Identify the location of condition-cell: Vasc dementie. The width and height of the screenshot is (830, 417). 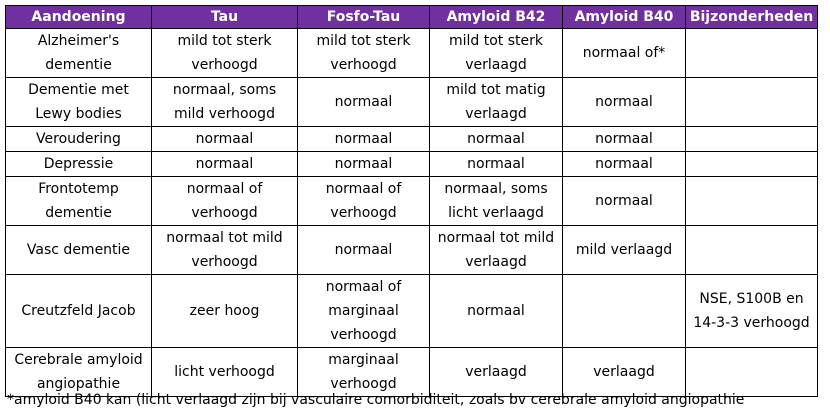
(78, 250).